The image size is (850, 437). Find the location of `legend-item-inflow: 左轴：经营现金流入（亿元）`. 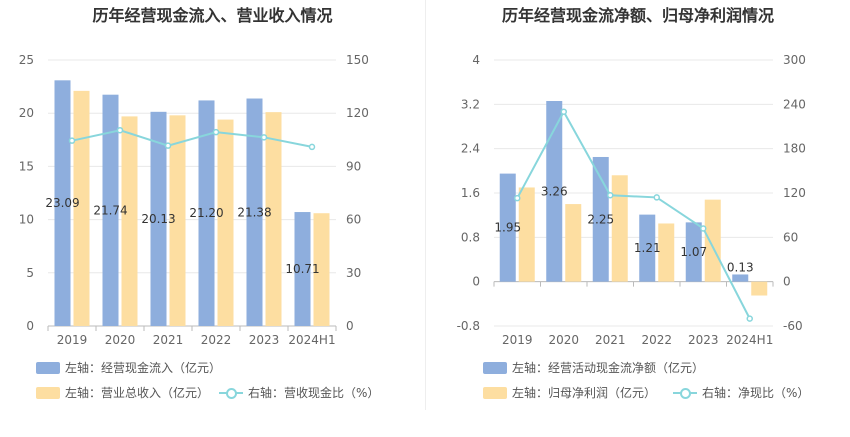

legend-item-inflow: 左轴：经营现金流入（亿元） is located at coordinates (128, 367).